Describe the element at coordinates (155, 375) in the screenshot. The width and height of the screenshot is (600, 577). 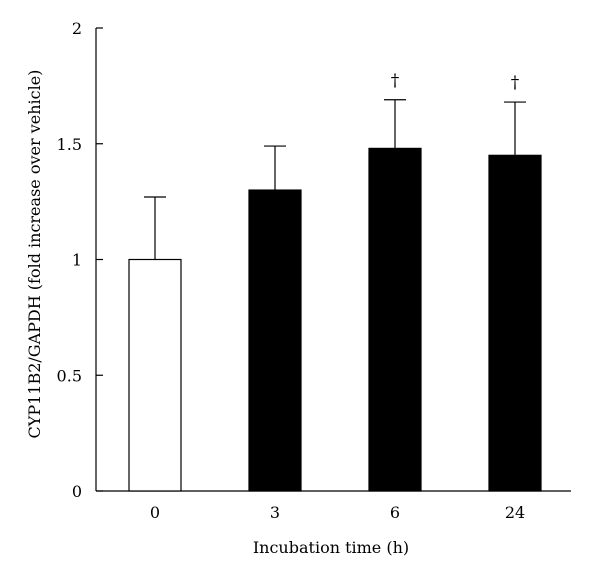
I see `bar-0h` at that location.